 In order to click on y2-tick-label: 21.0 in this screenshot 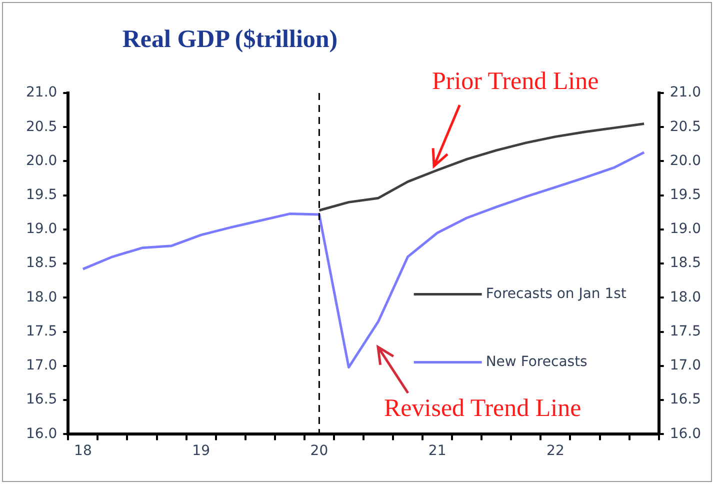, I will do `click(685, 92)`.